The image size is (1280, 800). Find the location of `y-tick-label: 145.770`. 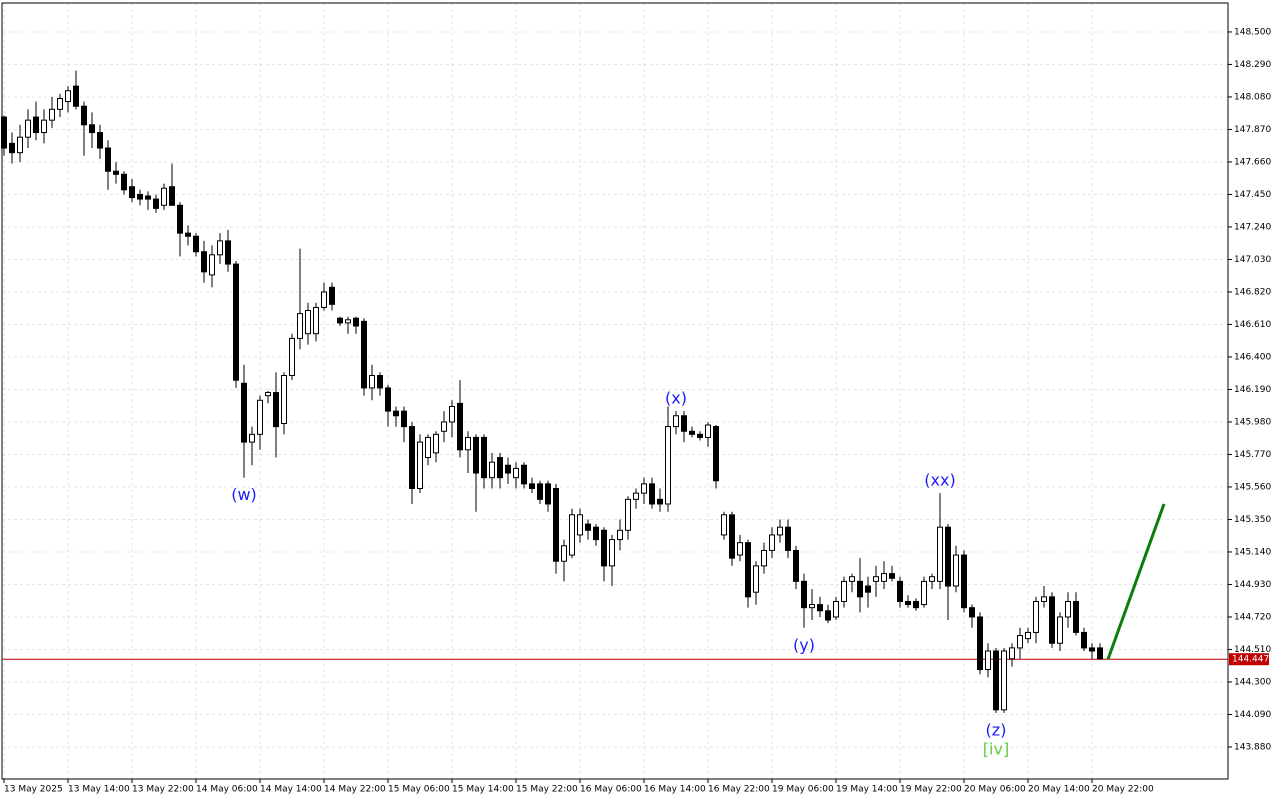

y-tick-label: 145.770 is located at coordinates (1252, 455).